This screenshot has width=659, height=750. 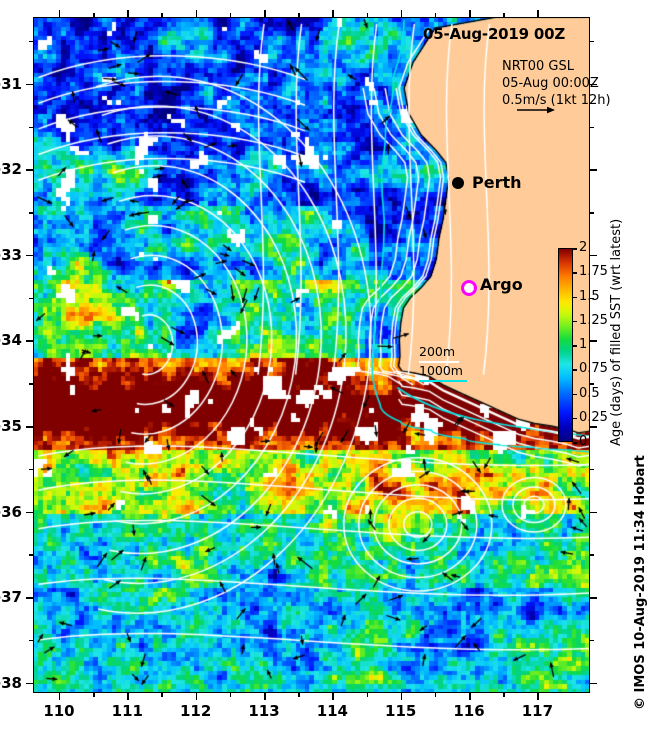 I want to click on depth-legend-swatch, so click(x=439, y=362).